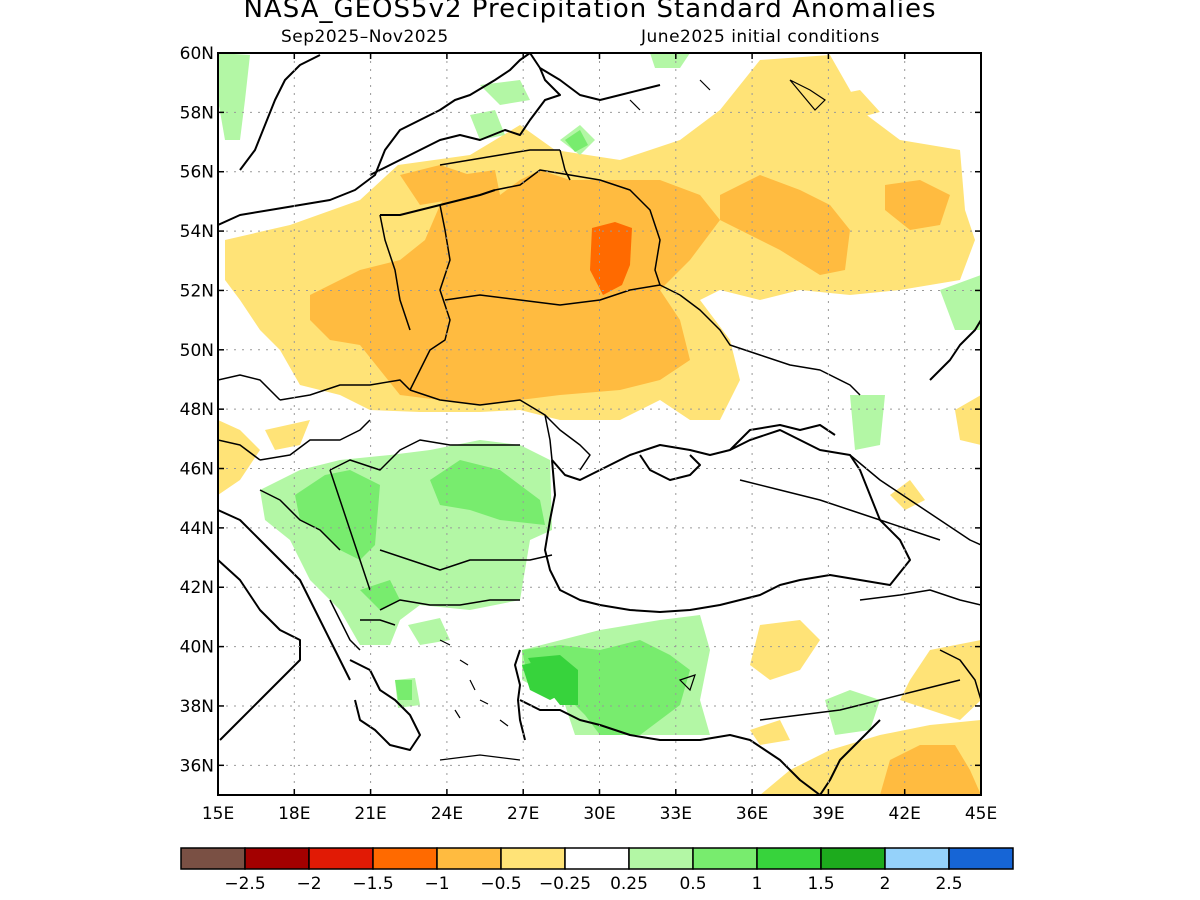 The image size is (1200, 900). What do you see at coordinates (852, 712) in the screenshot?
I see `light-green-levant-region` at bounding box center [852, 712].